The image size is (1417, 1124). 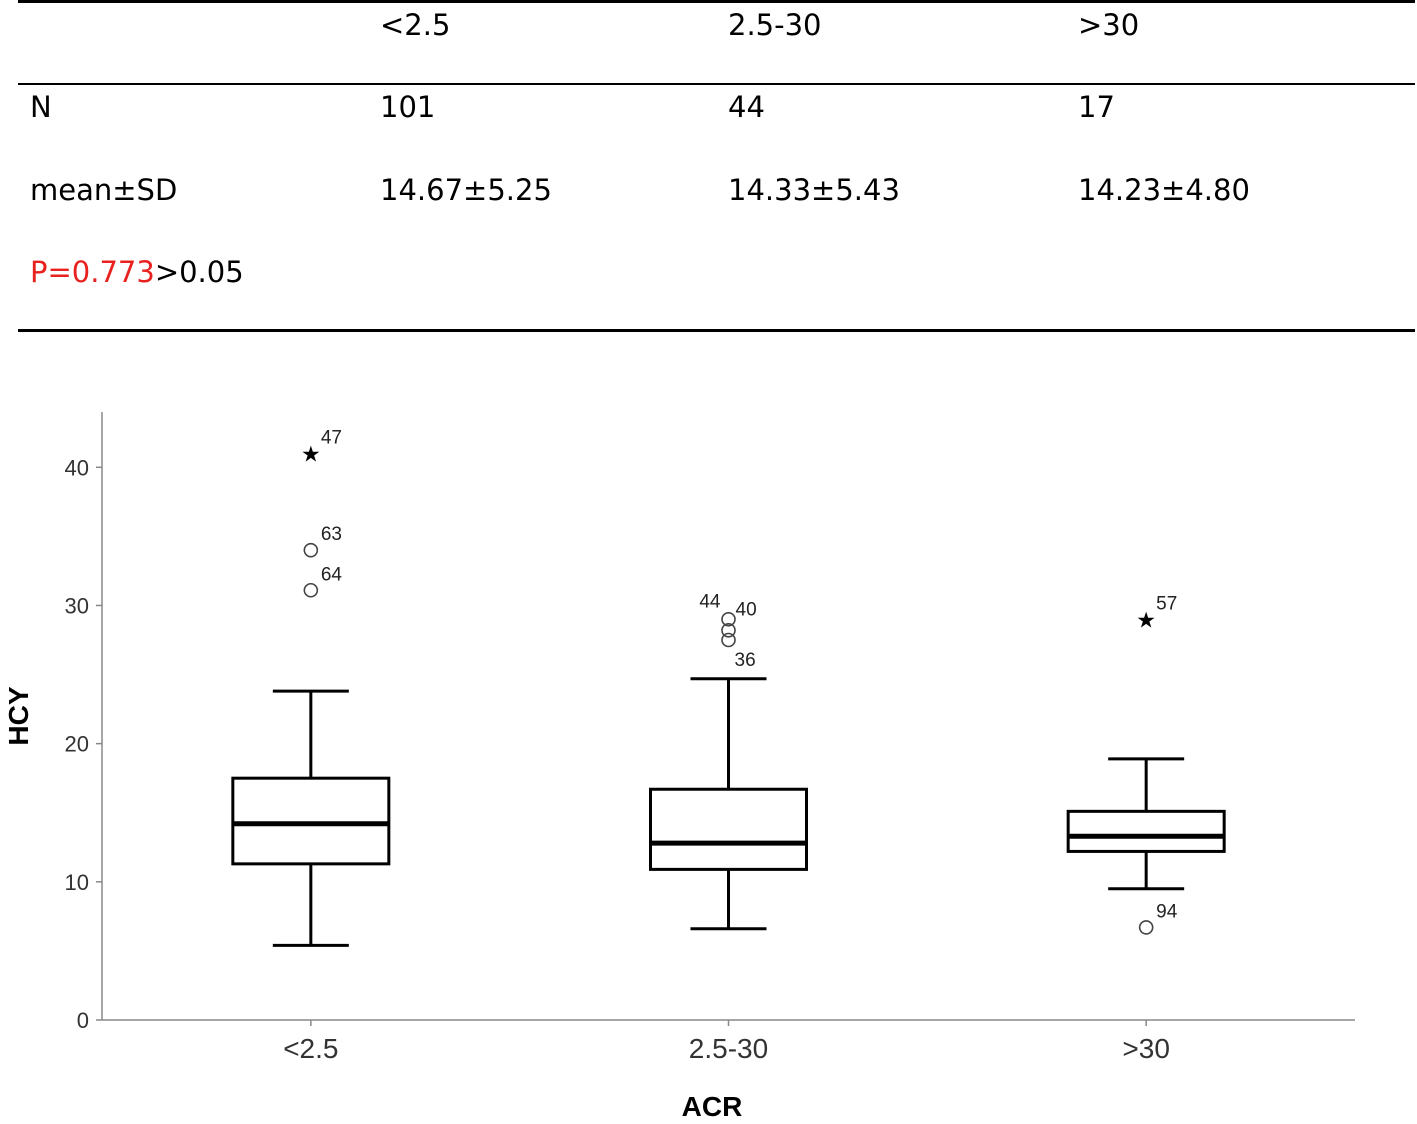 What do you see at coordinates (77, 882) in the screenshot?
I see `y-tick-label: 10` at bounding box center [77, 882].